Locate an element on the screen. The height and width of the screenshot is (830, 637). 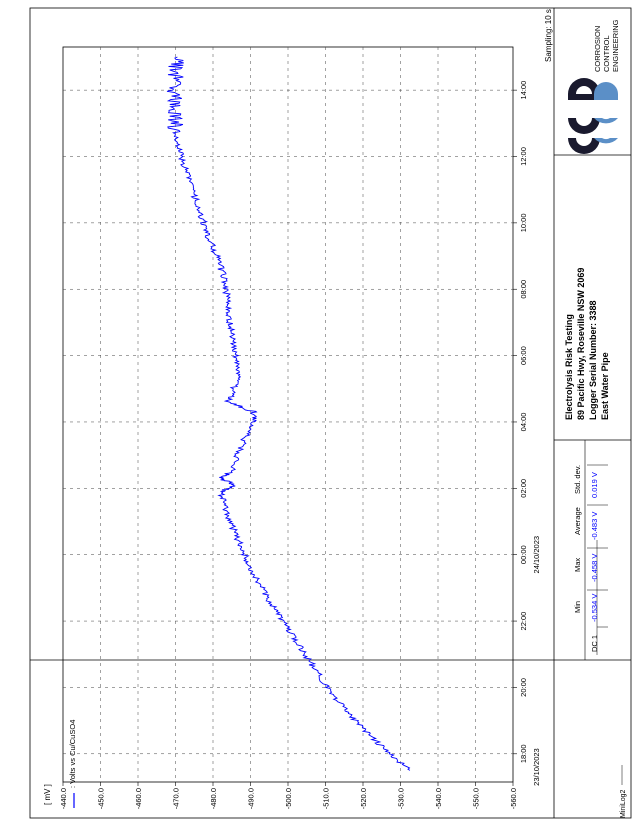
x-tick-label: 20:00 is located at coordinates (523, 687).